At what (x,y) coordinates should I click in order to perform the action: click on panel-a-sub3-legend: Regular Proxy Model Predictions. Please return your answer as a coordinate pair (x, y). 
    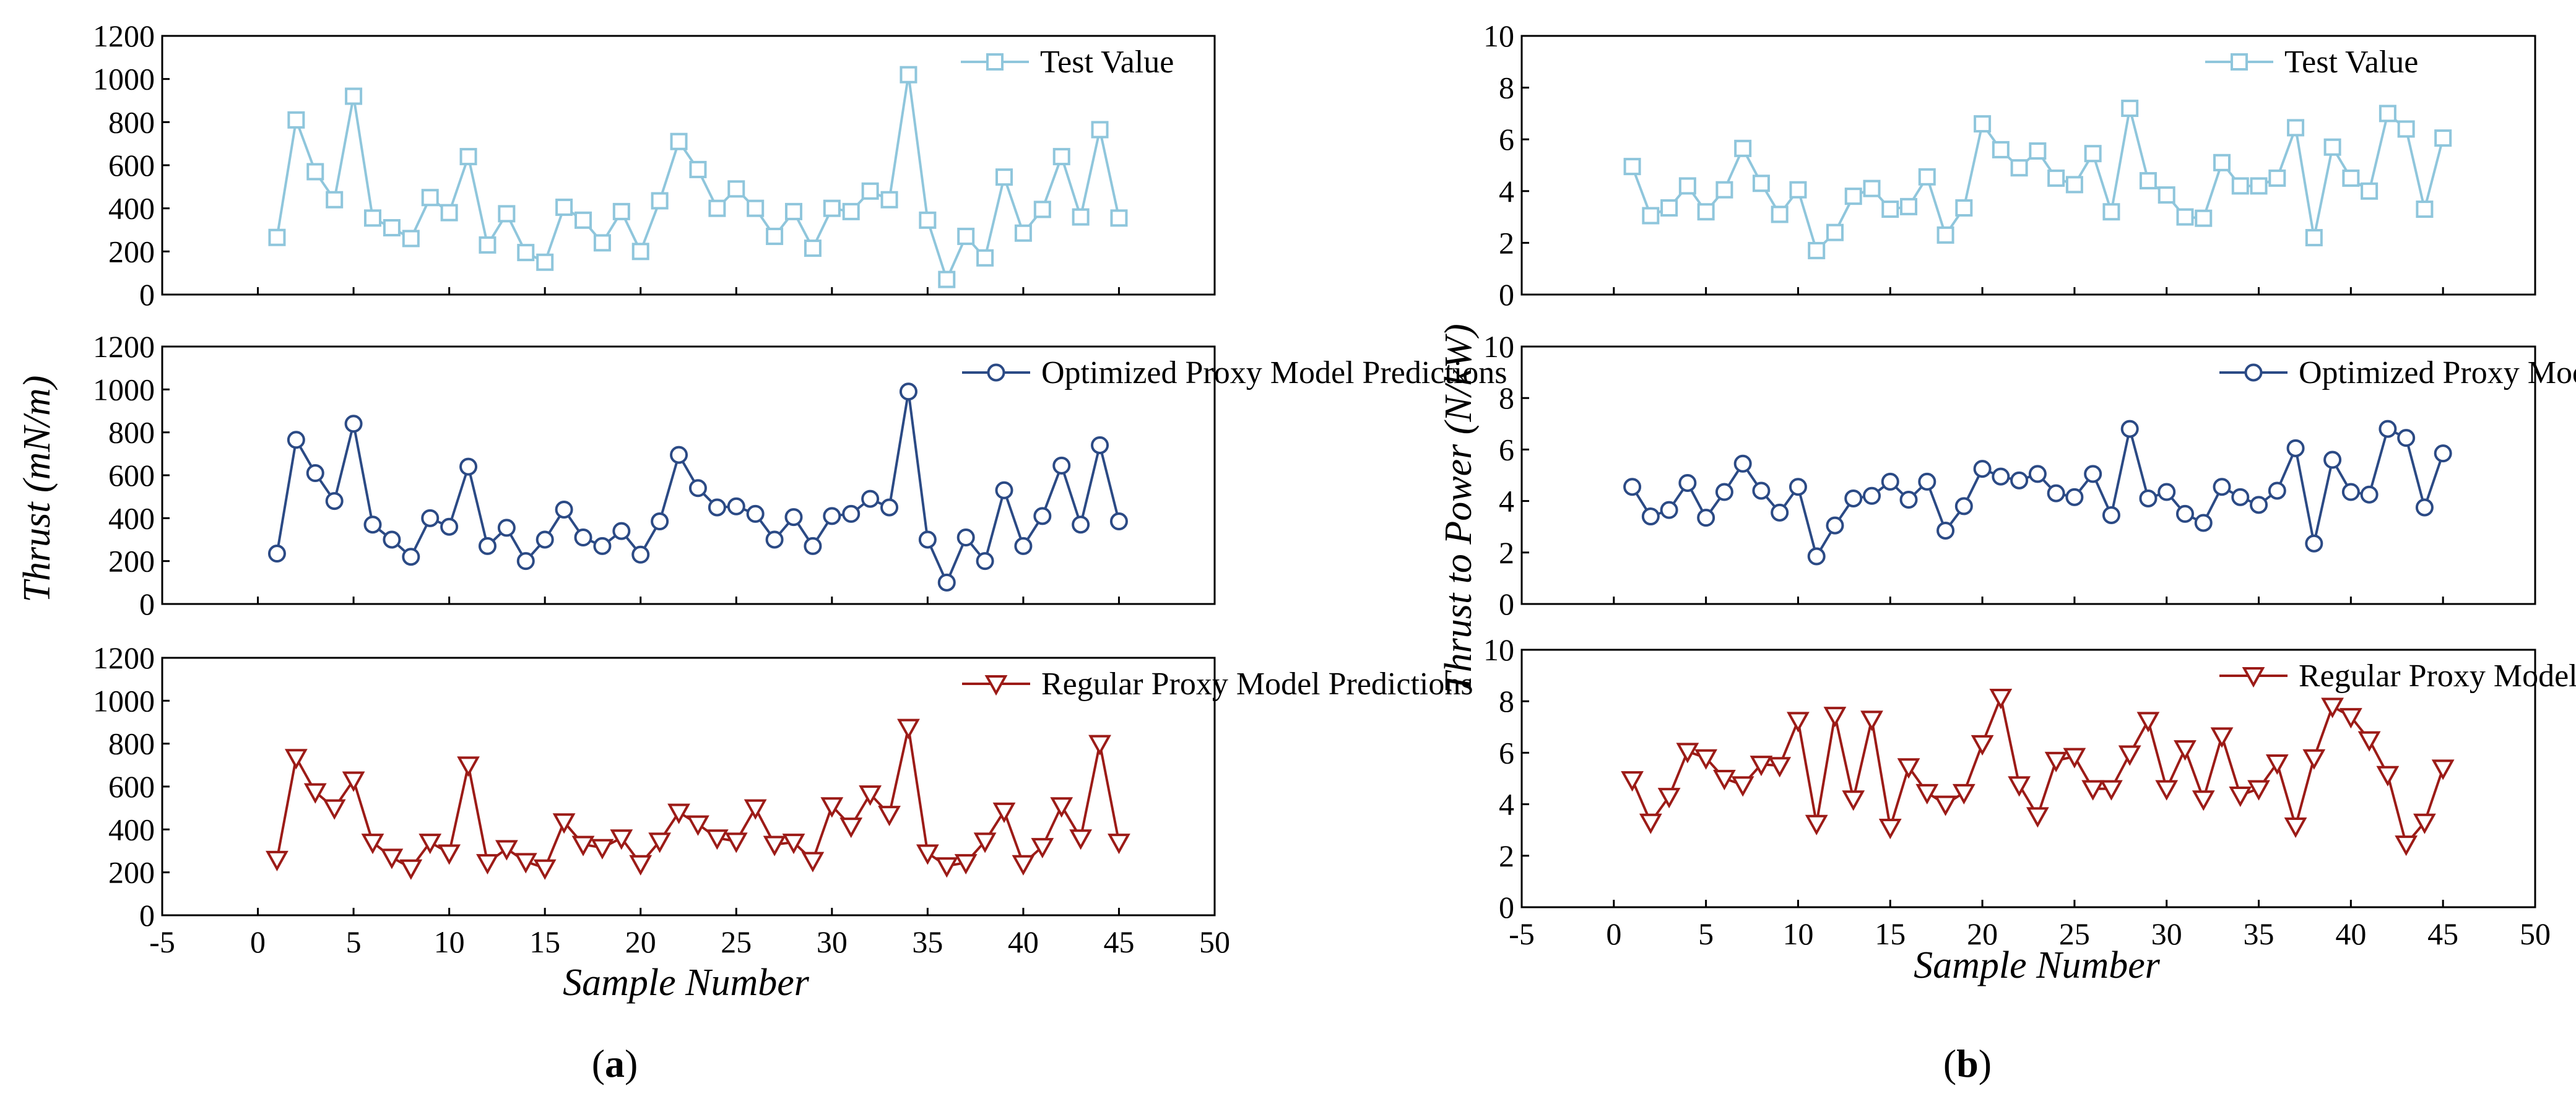
    Looking at the image, I should click on (1217, 684).